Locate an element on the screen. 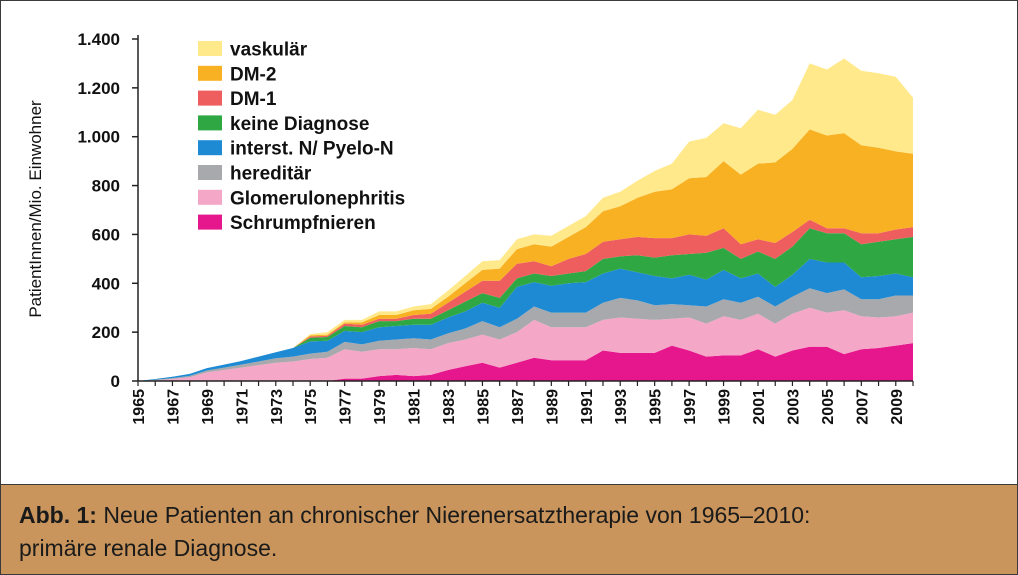  x-tick-label: 1973 is located at coordinates (277, 407).